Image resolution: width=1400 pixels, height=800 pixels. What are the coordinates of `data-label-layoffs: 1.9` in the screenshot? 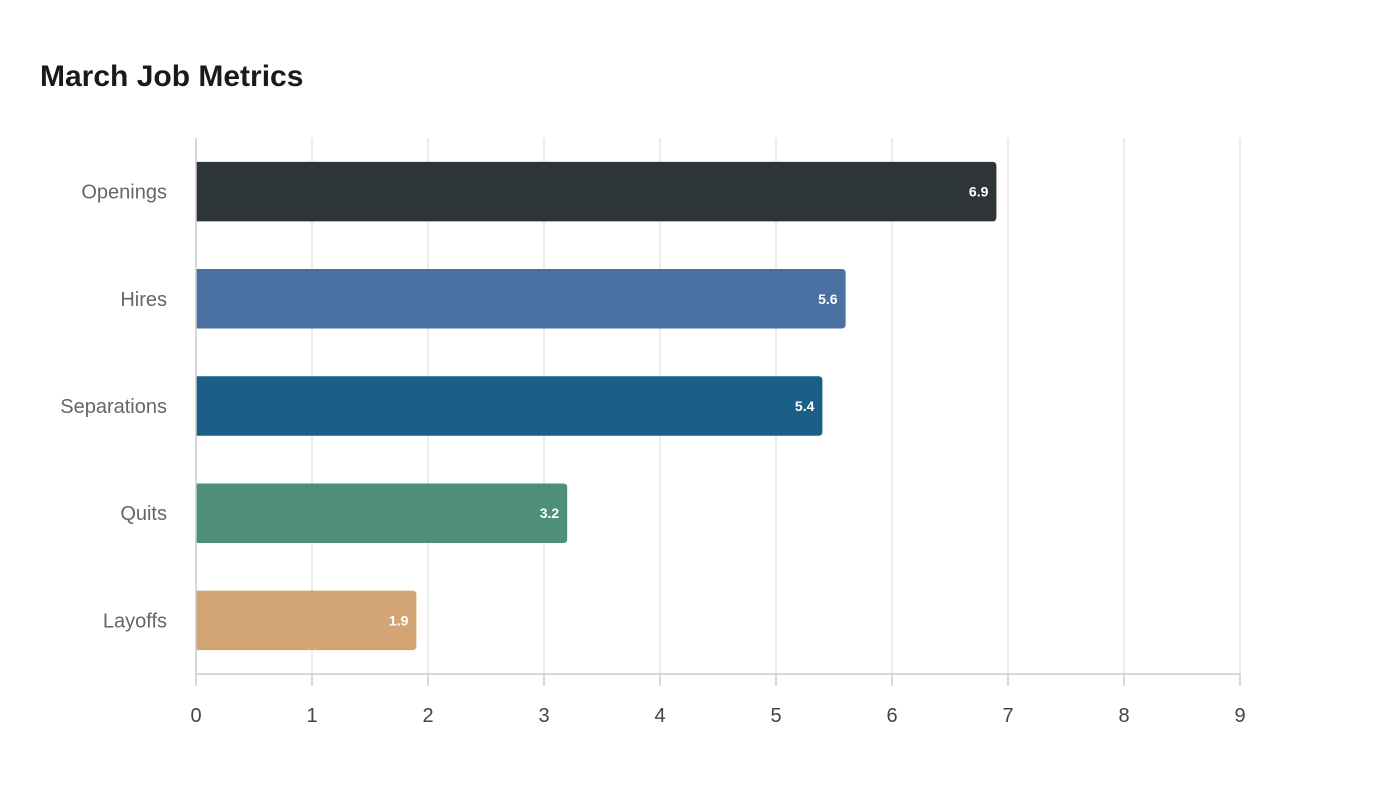 It's located at (399, 620).